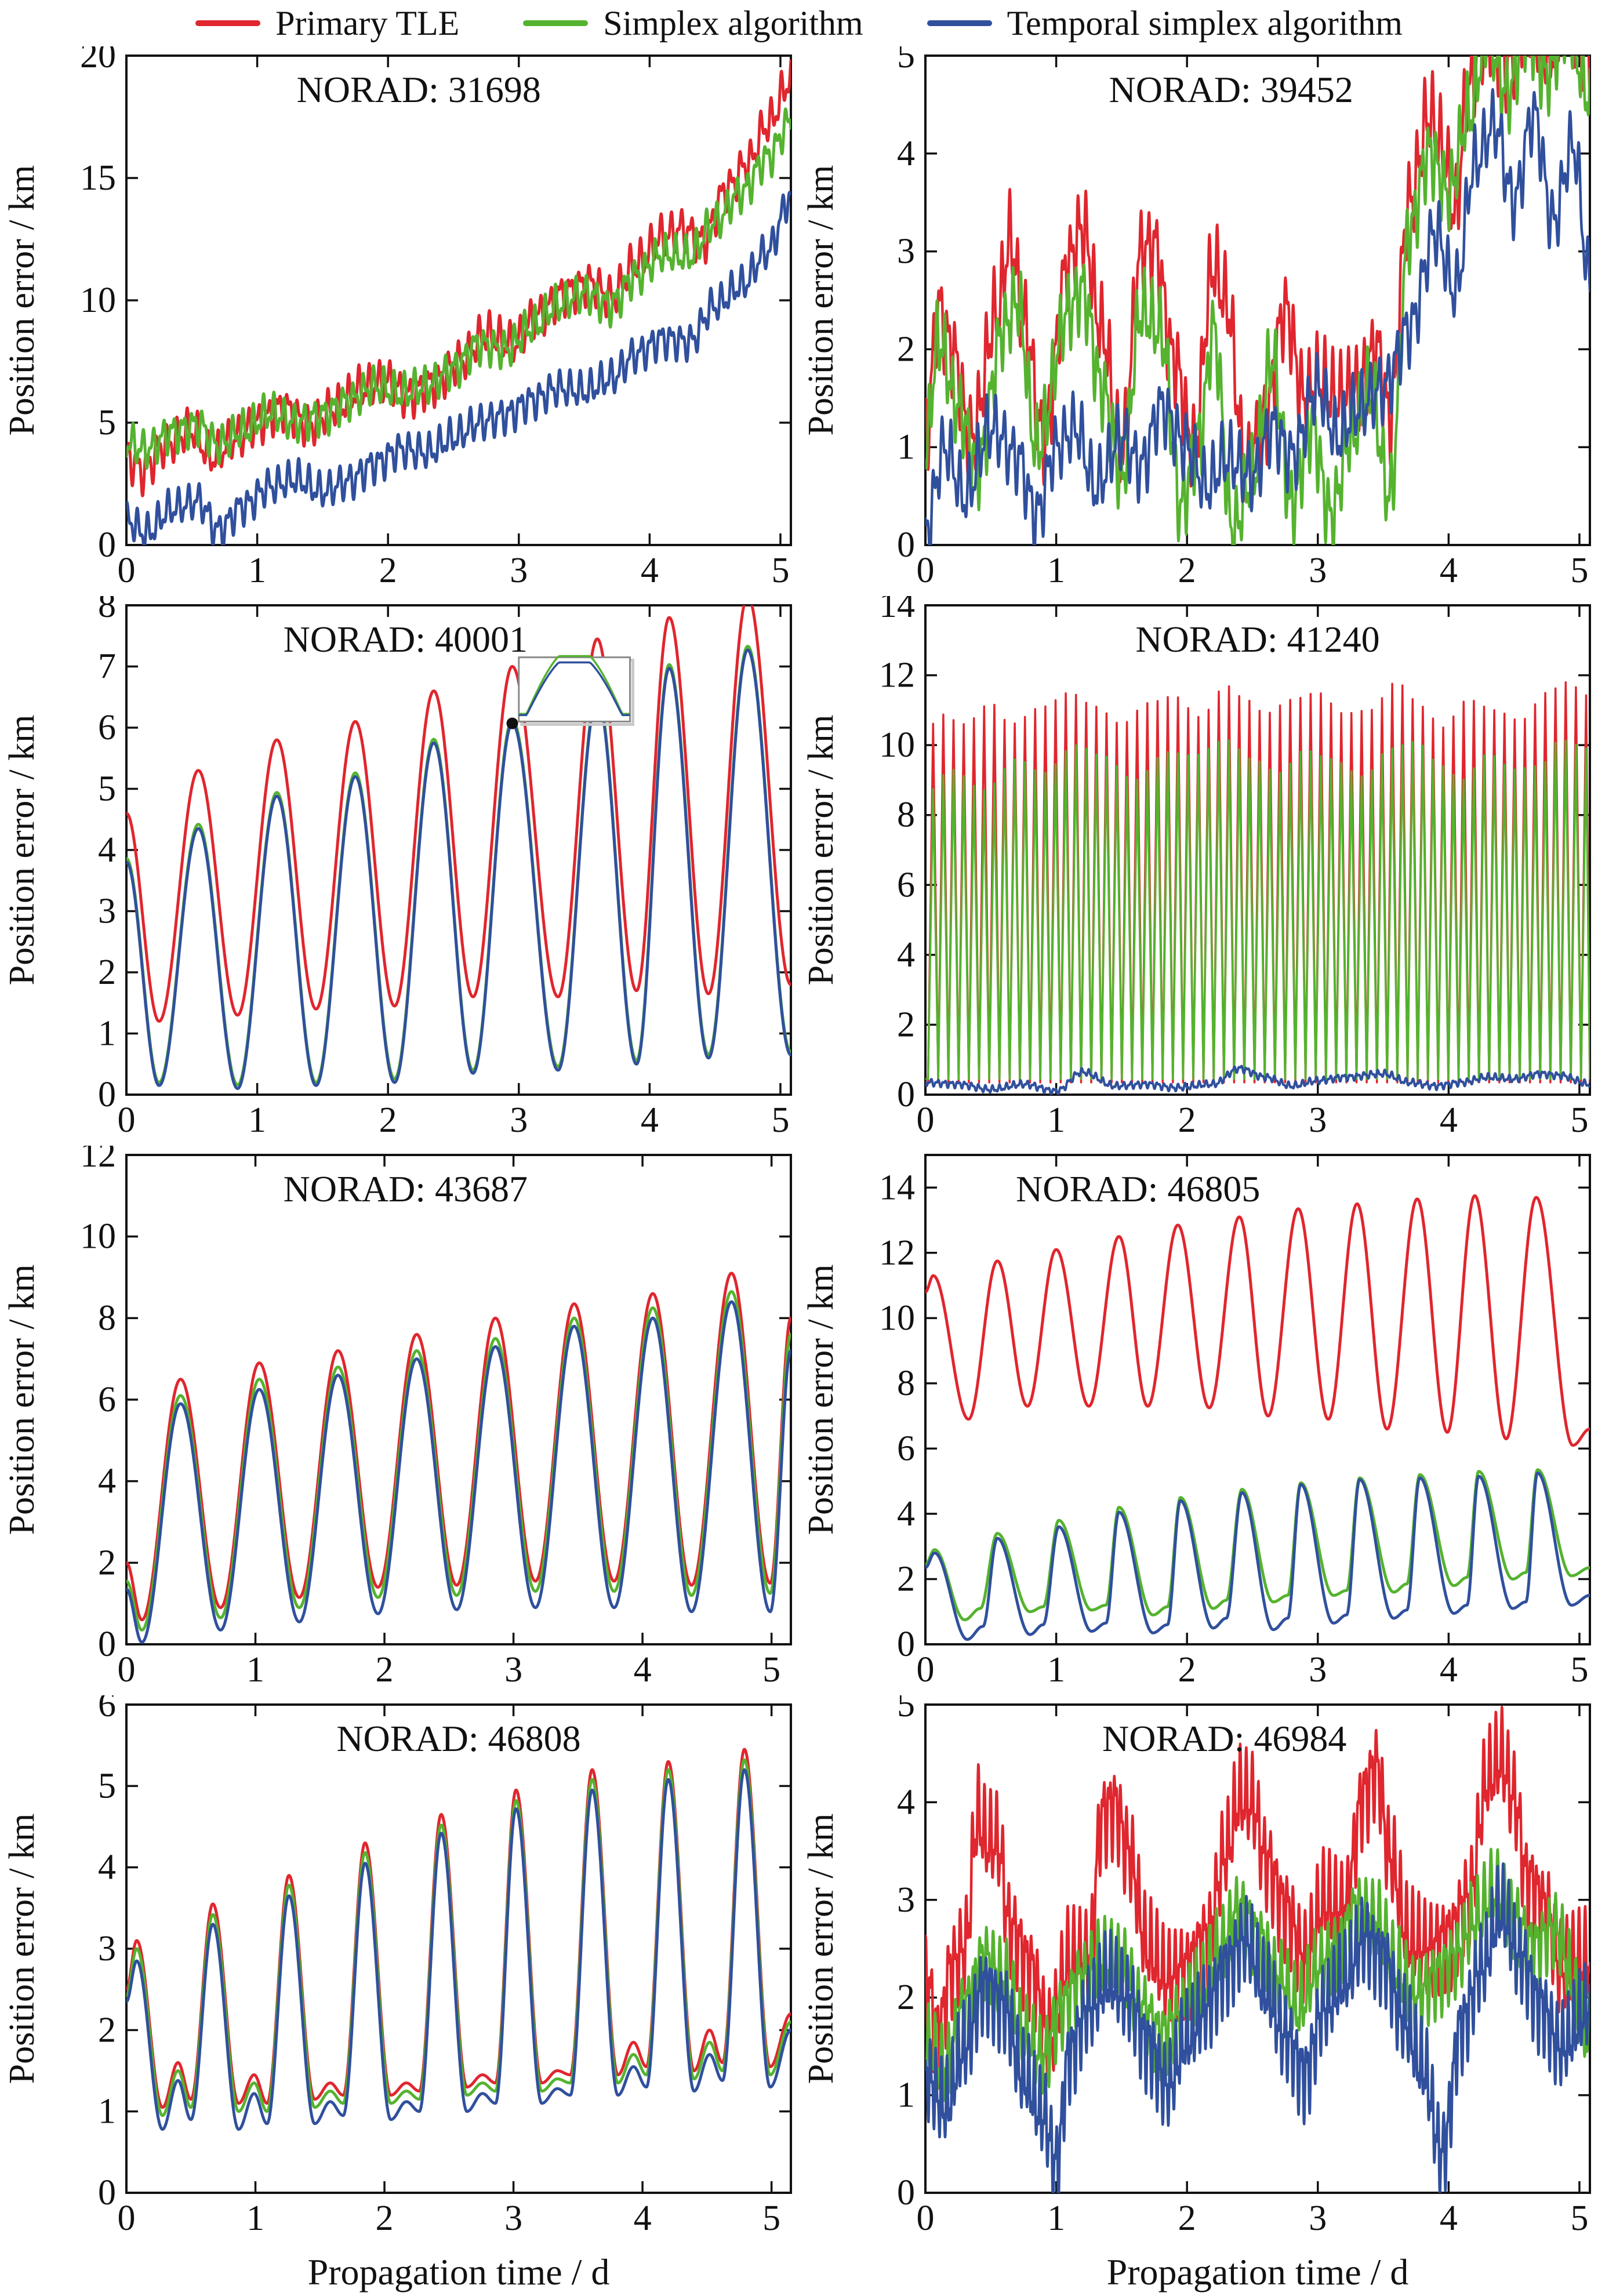 This screenshot has height=2296, width=1598. What do you see at coordinates (1224, 1738) in the screenshot?
I see `svg-text: NORAD: 46984` at bounding box center [1224, 1738].